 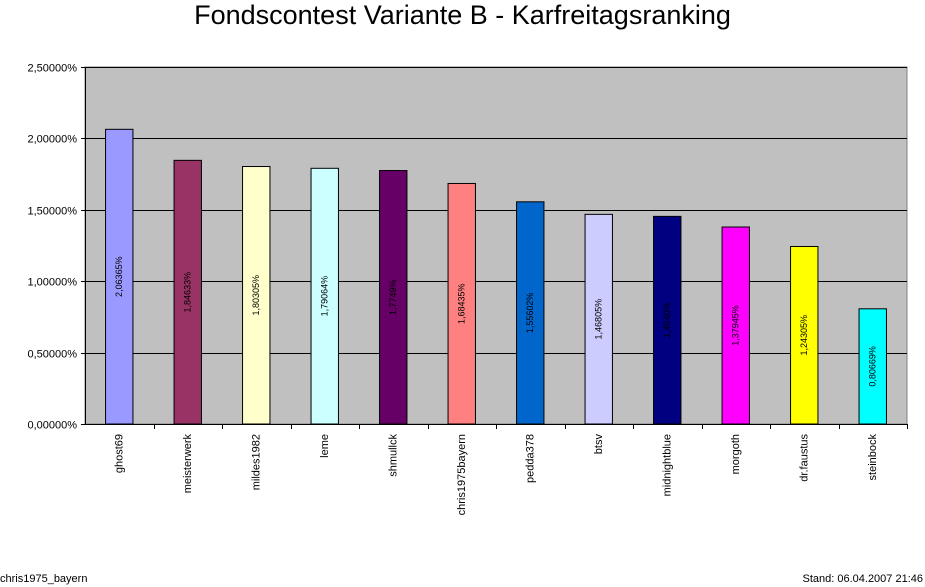 What do you see at coordinates (873, 457) in the screenshot?
I see `x-tick-label: steinbock` at bounding box center [873, 457].